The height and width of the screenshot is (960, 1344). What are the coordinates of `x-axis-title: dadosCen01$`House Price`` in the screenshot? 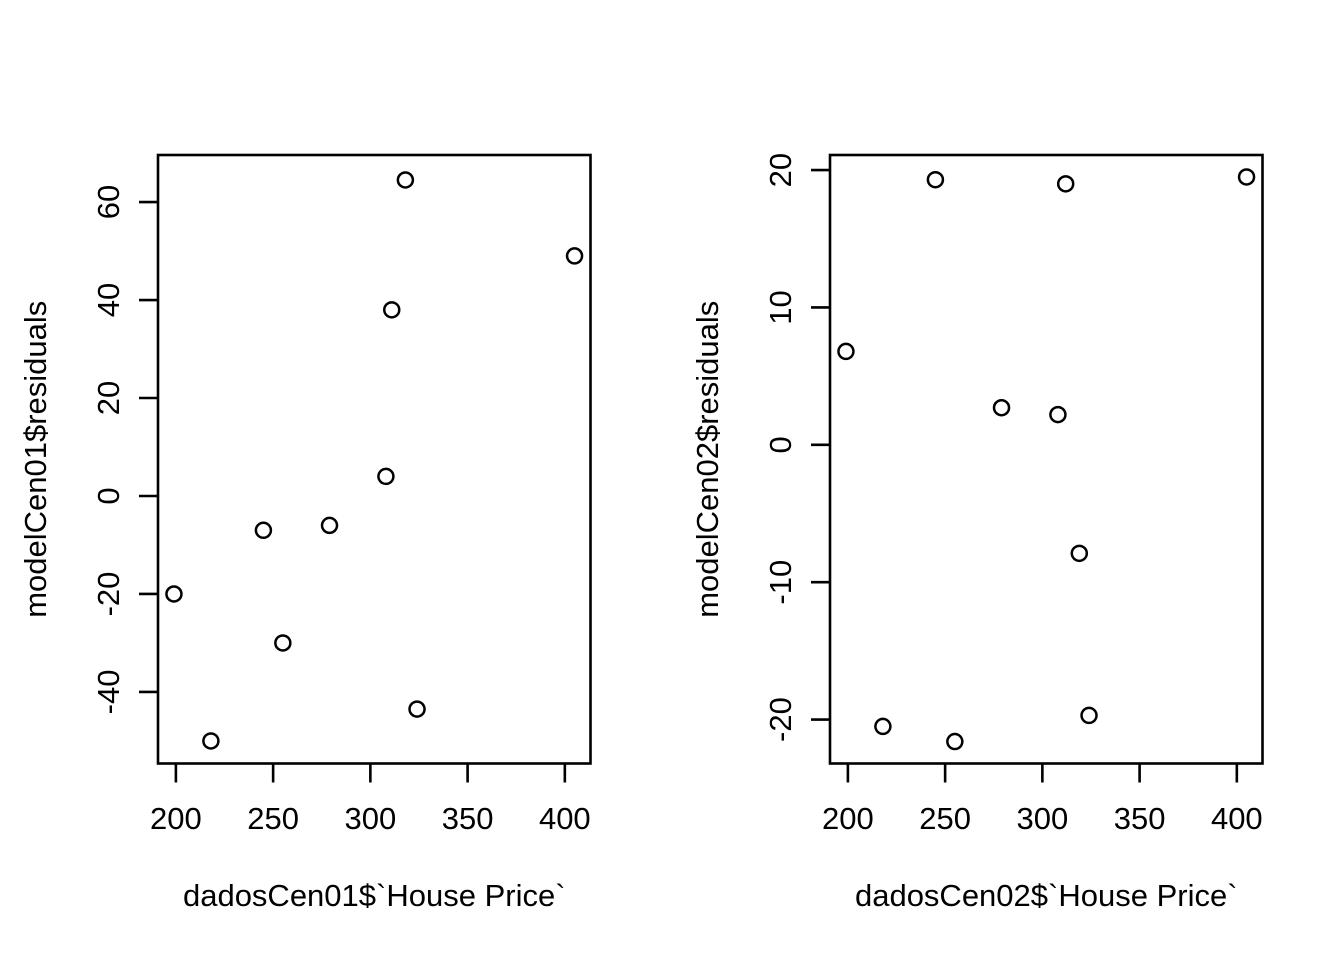 It's located at (374, 895).